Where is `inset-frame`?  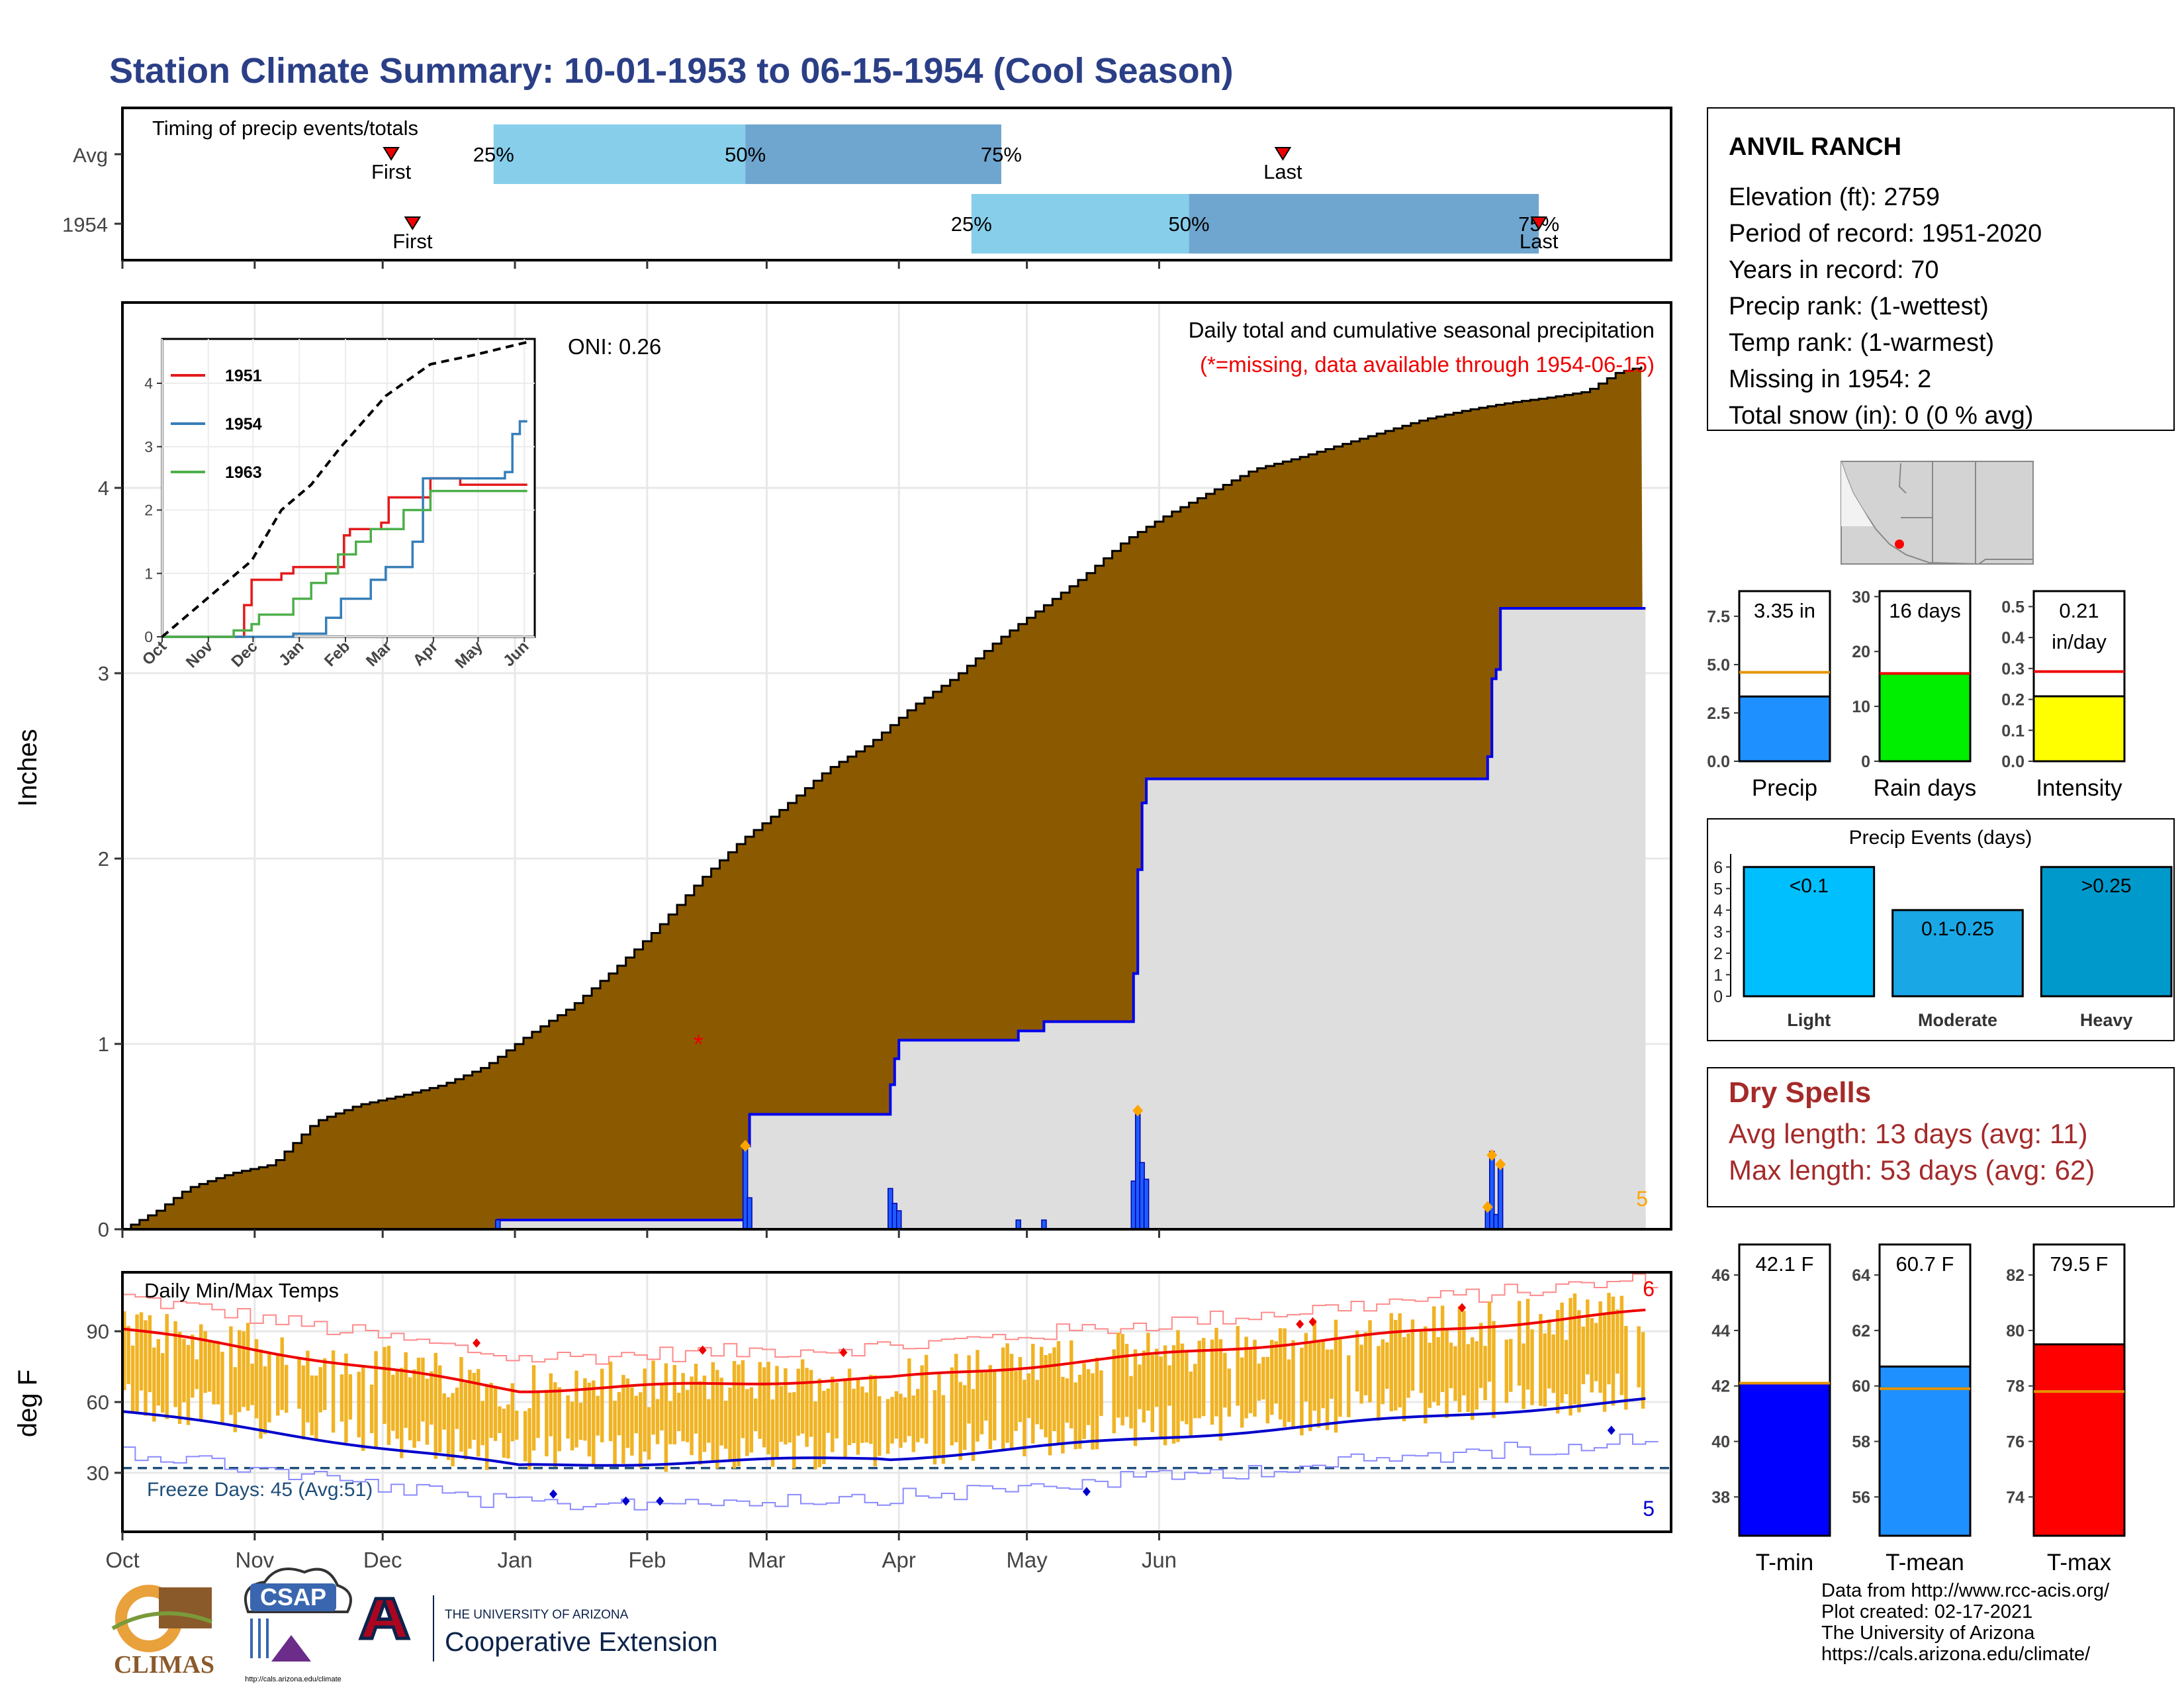 inset-frame is located at coordinates (348, 488).